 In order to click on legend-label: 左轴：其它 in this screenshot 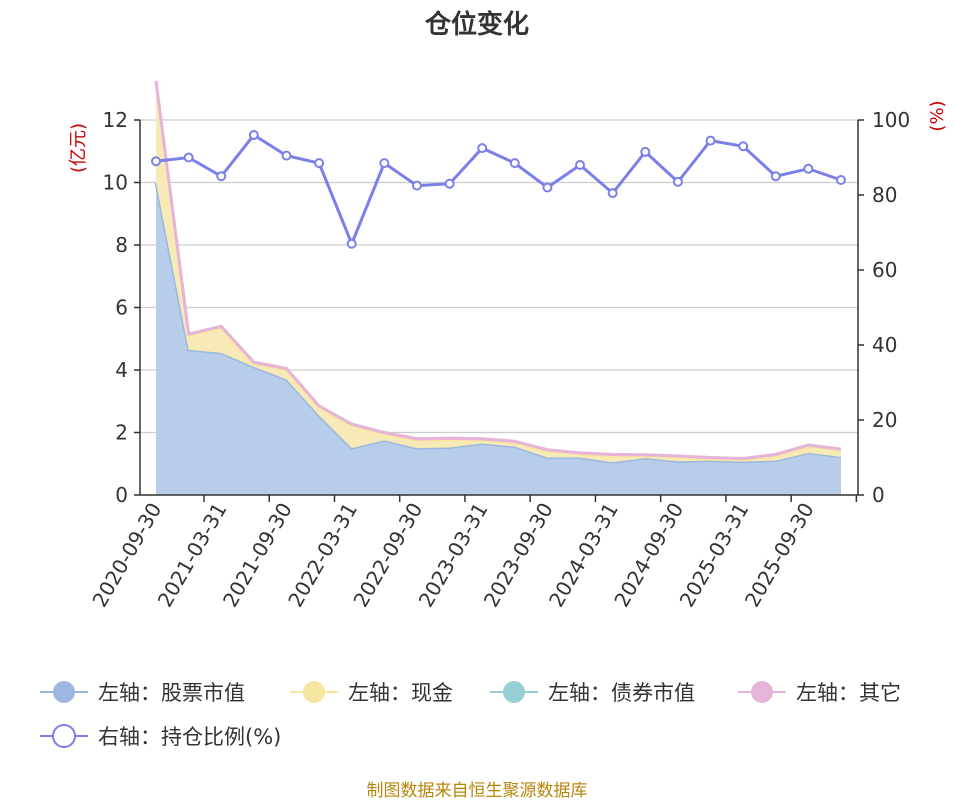, I will do `click(848, 693)`.